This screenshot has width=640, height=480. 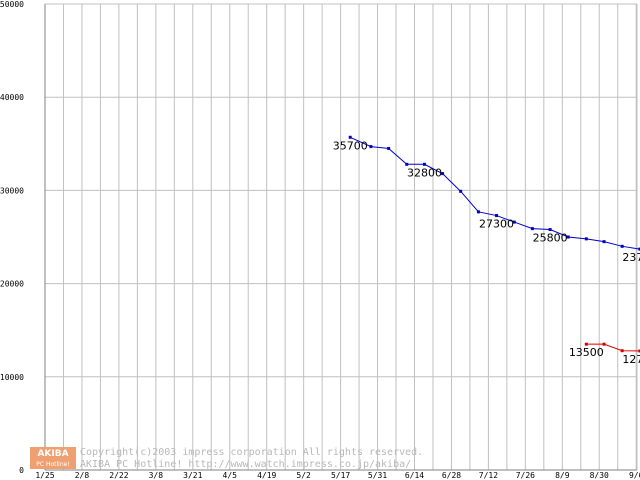 I want to click on x-tick-label: 3/8, so click(x=156, y=475).